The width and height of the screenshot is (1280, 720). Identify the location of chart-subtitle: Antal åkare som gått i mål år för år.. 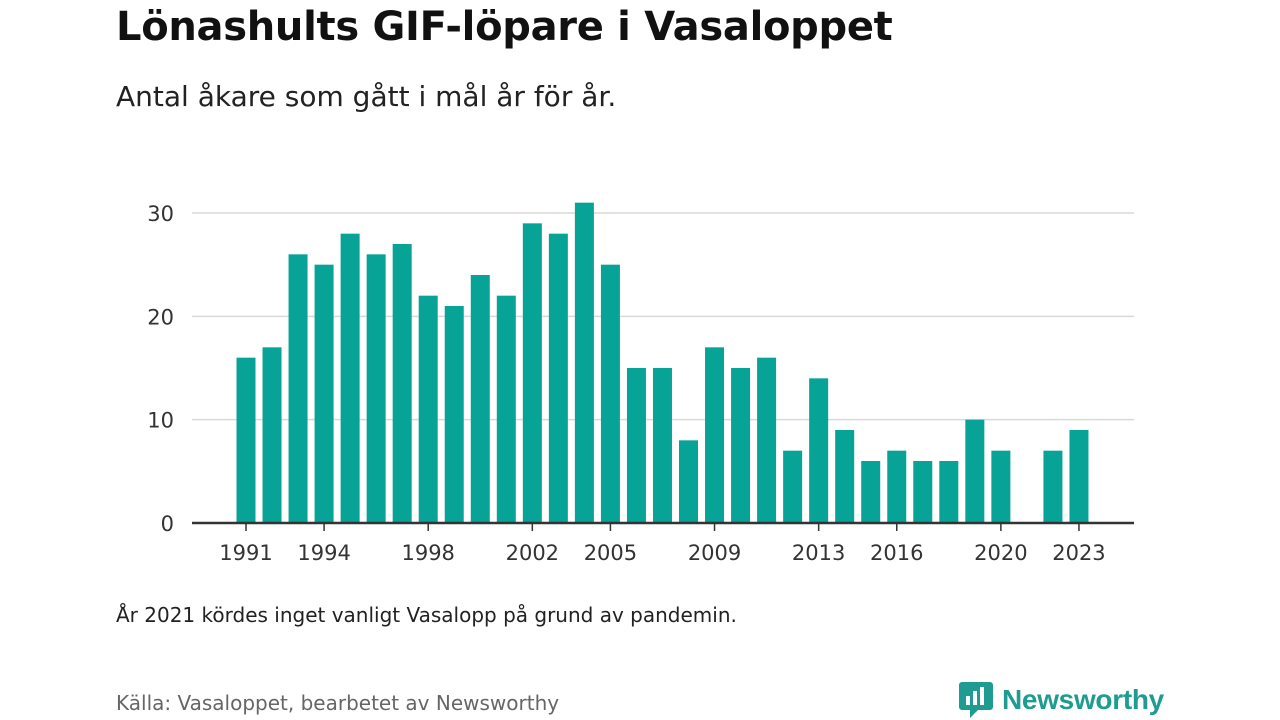
(366, 96).